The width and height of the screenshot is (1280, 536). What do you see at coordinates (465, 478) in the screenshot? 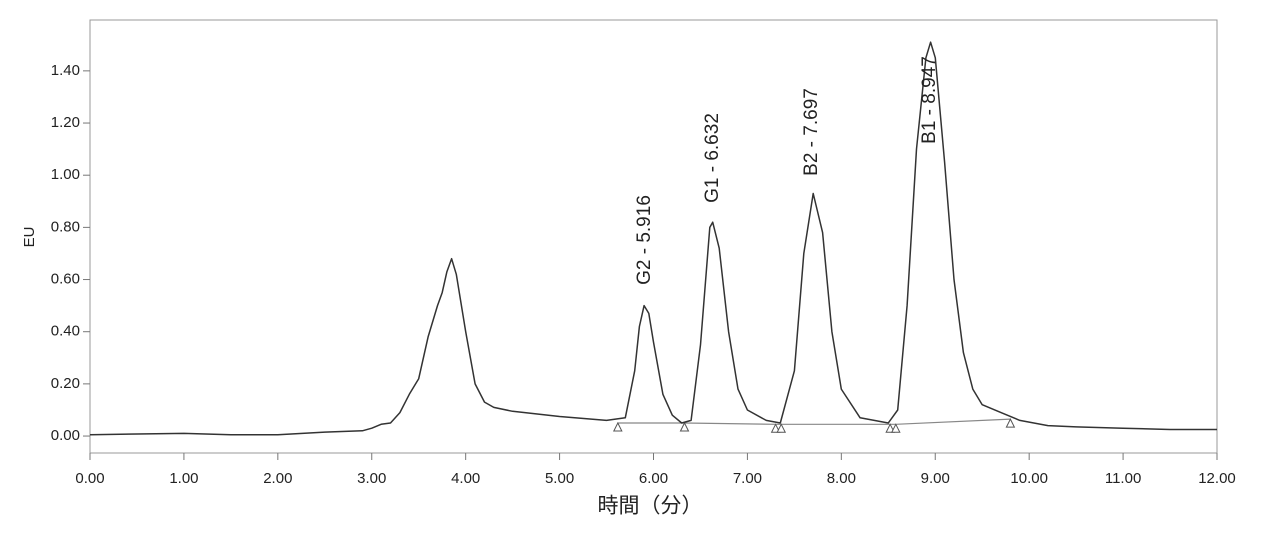
I see `x-tick-label: 4.00` at bounding box center [465, 478].